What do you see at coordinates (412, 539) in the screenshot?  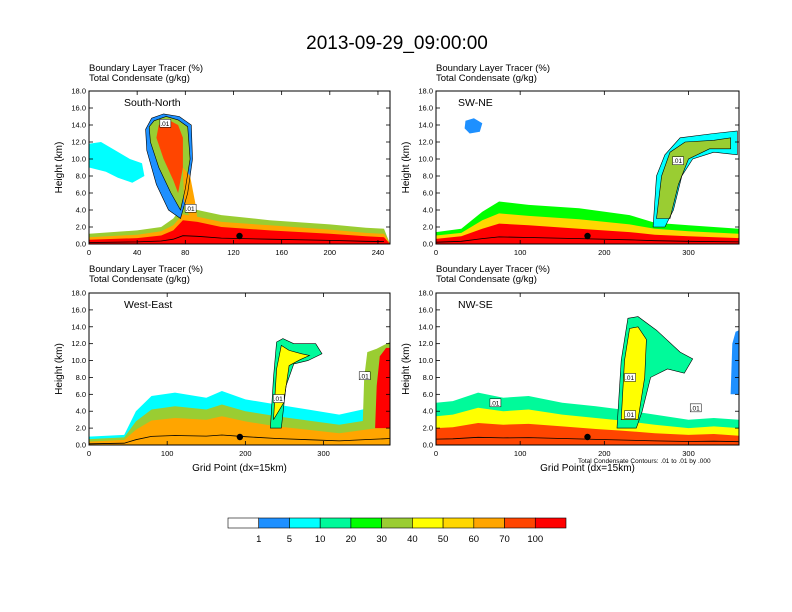 I see `colorbar-label: 40` at bounding box center [412, 539].